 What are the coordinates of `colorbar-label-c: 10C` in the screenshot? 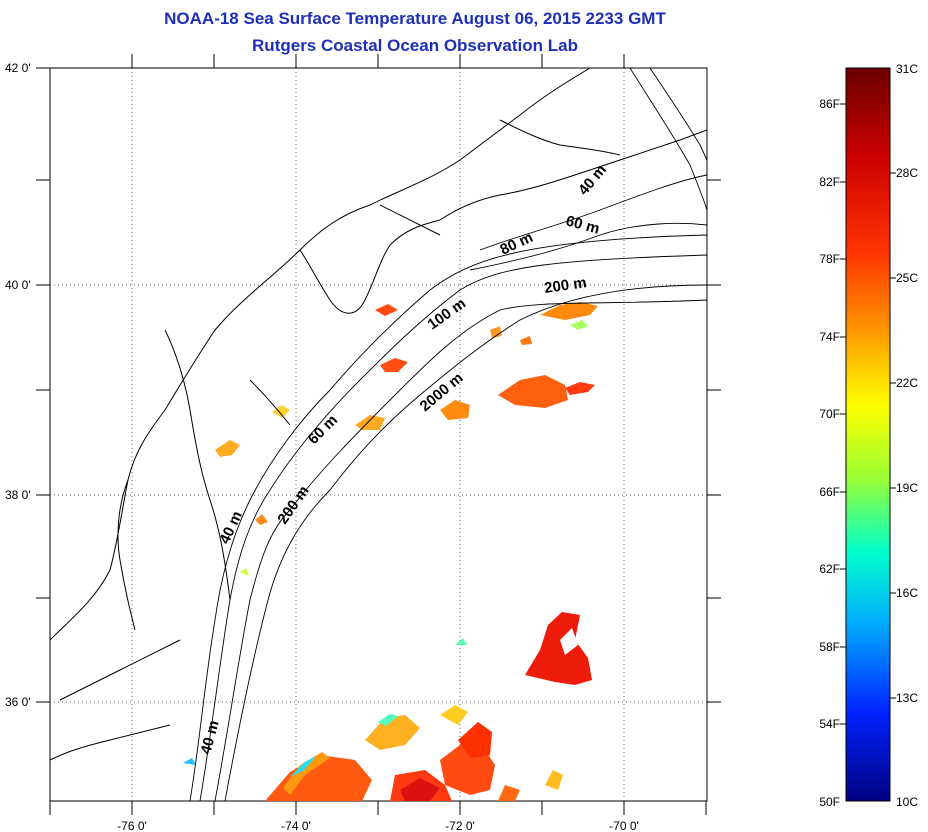 It's located at (907, 802).